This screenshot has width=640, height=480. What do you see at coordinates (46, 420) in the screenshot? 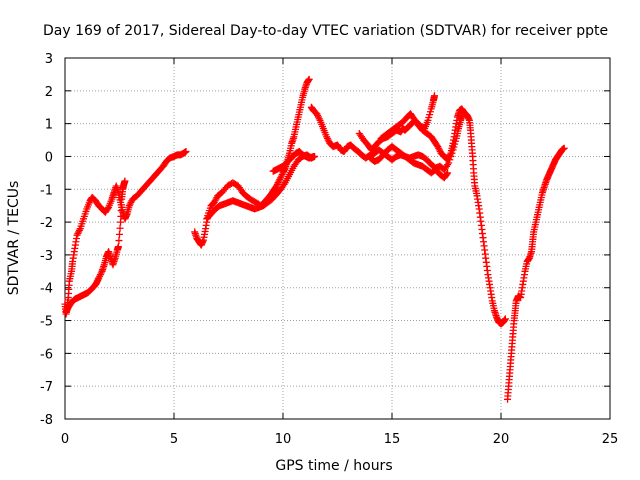
I see `y-tick-label: -8` at bounding box center [46, 420].